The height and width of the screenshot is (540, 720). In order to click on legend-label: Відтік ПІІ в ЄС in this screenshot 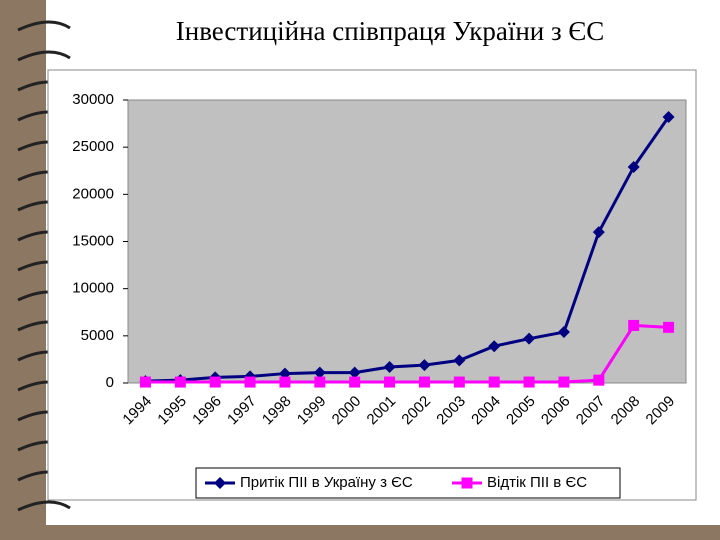, I will do `click(537, 482)`.